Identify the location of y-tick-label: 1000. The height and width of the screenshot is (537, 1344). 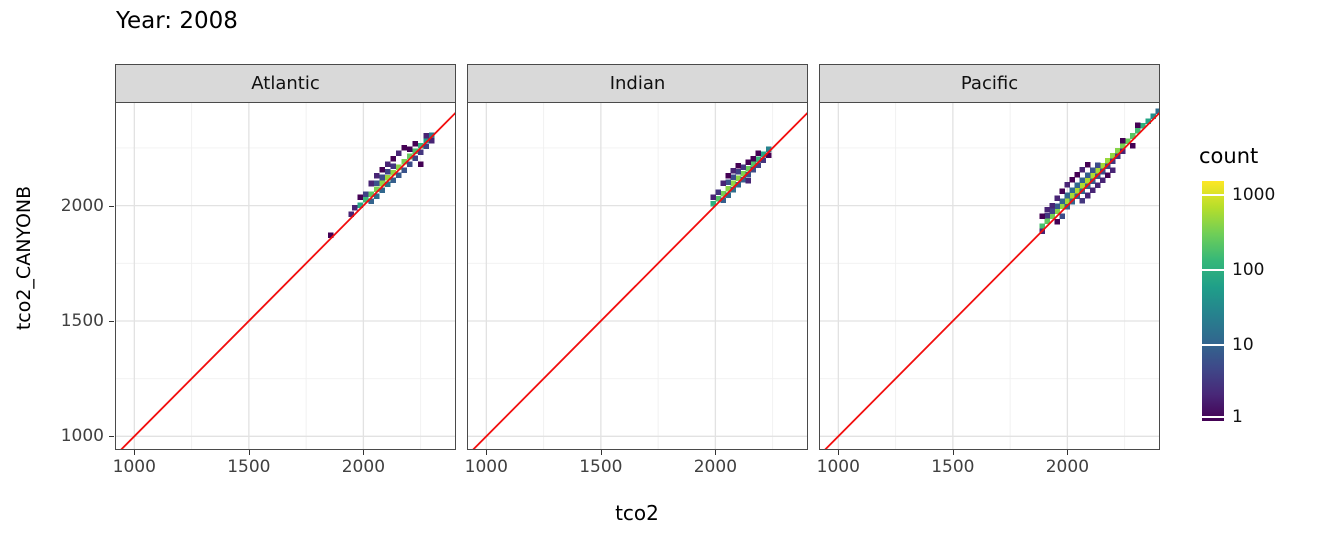
(82, 436).